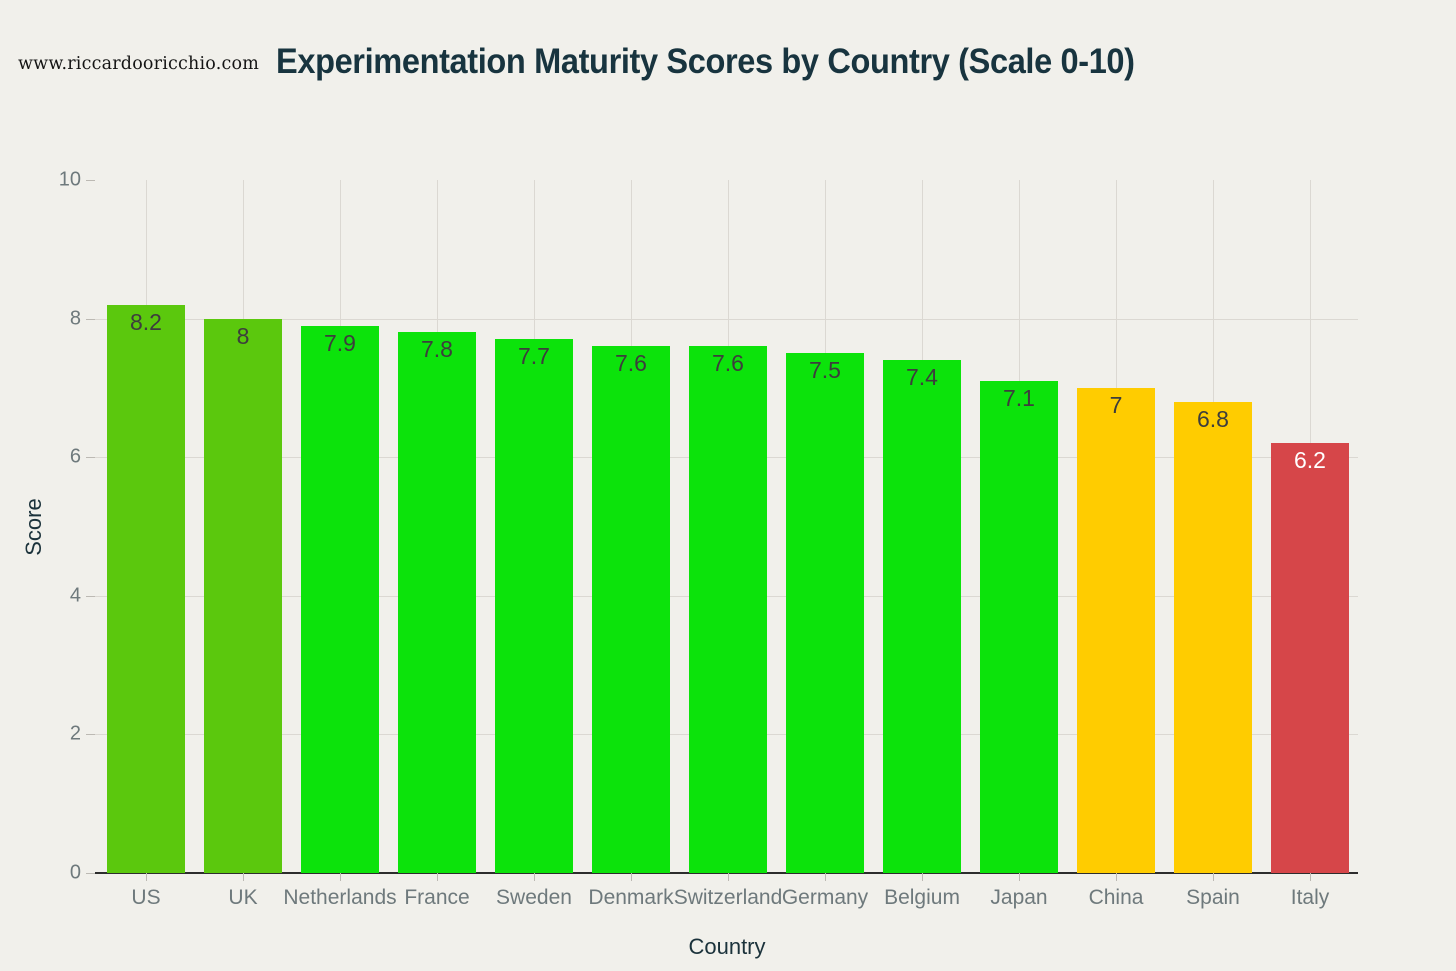 The width and height of the screenshot is (1456, 971). What do you see at coordinates (825, 370) in the screenshot?
I see `bar-value-label: 7.5` at bounding box center [825, 370].